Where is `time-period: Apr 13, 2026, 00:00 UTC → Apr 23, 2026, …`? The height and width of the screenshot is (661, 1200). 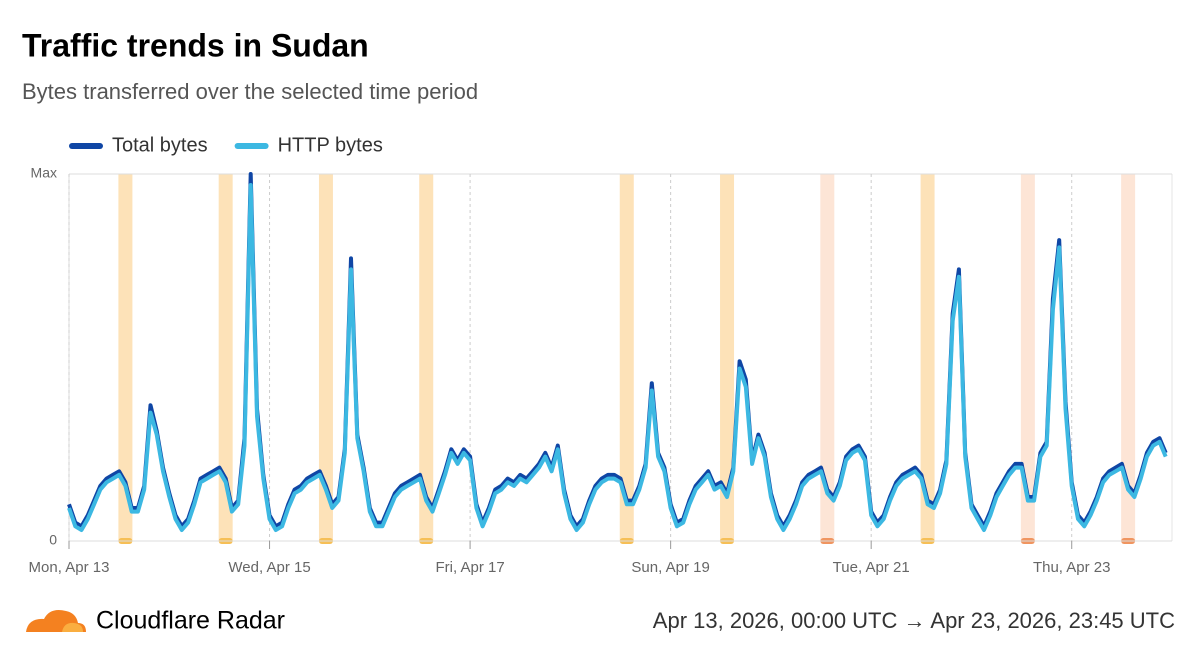
time-period: Apr 13, 2026, 00:00 UTC → Apr 23, 2026, … is located at coordinates (914, 620).